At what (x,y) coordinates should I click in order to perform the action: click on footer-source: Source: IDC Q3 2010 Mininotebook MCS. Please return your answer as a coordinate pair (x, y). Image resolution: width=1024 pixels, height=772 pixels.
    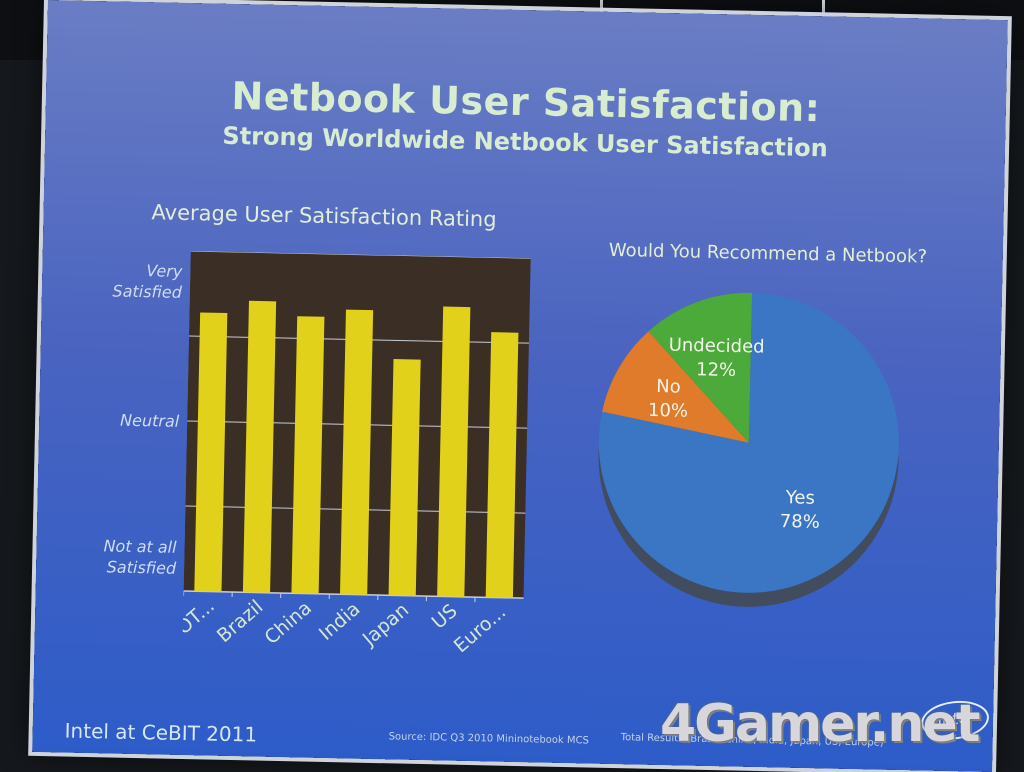
    Looking at the image, I should click on (489, 738).